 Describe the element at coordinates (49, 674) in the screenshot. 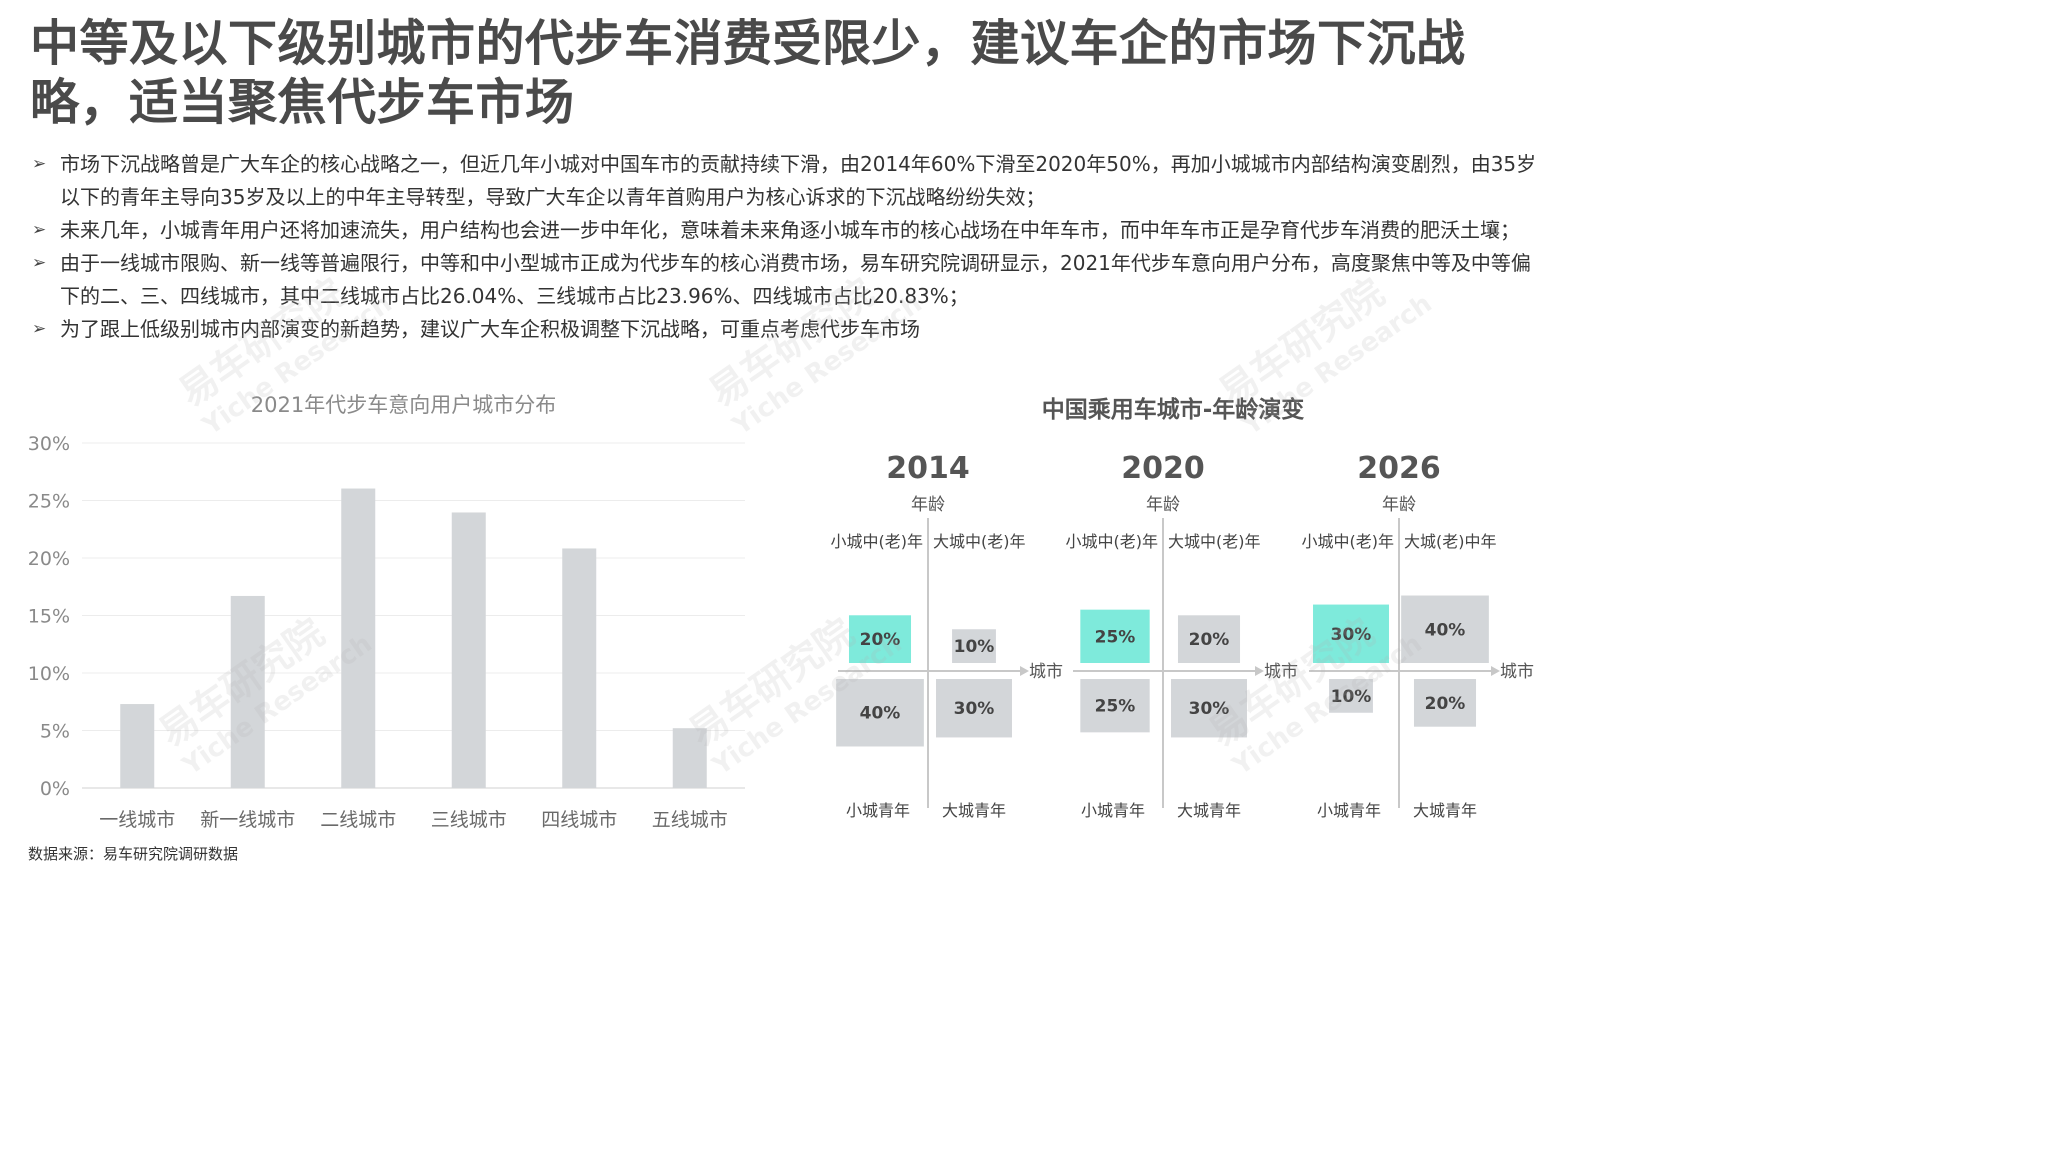

I see `y-tick-label: 10%` at that location.